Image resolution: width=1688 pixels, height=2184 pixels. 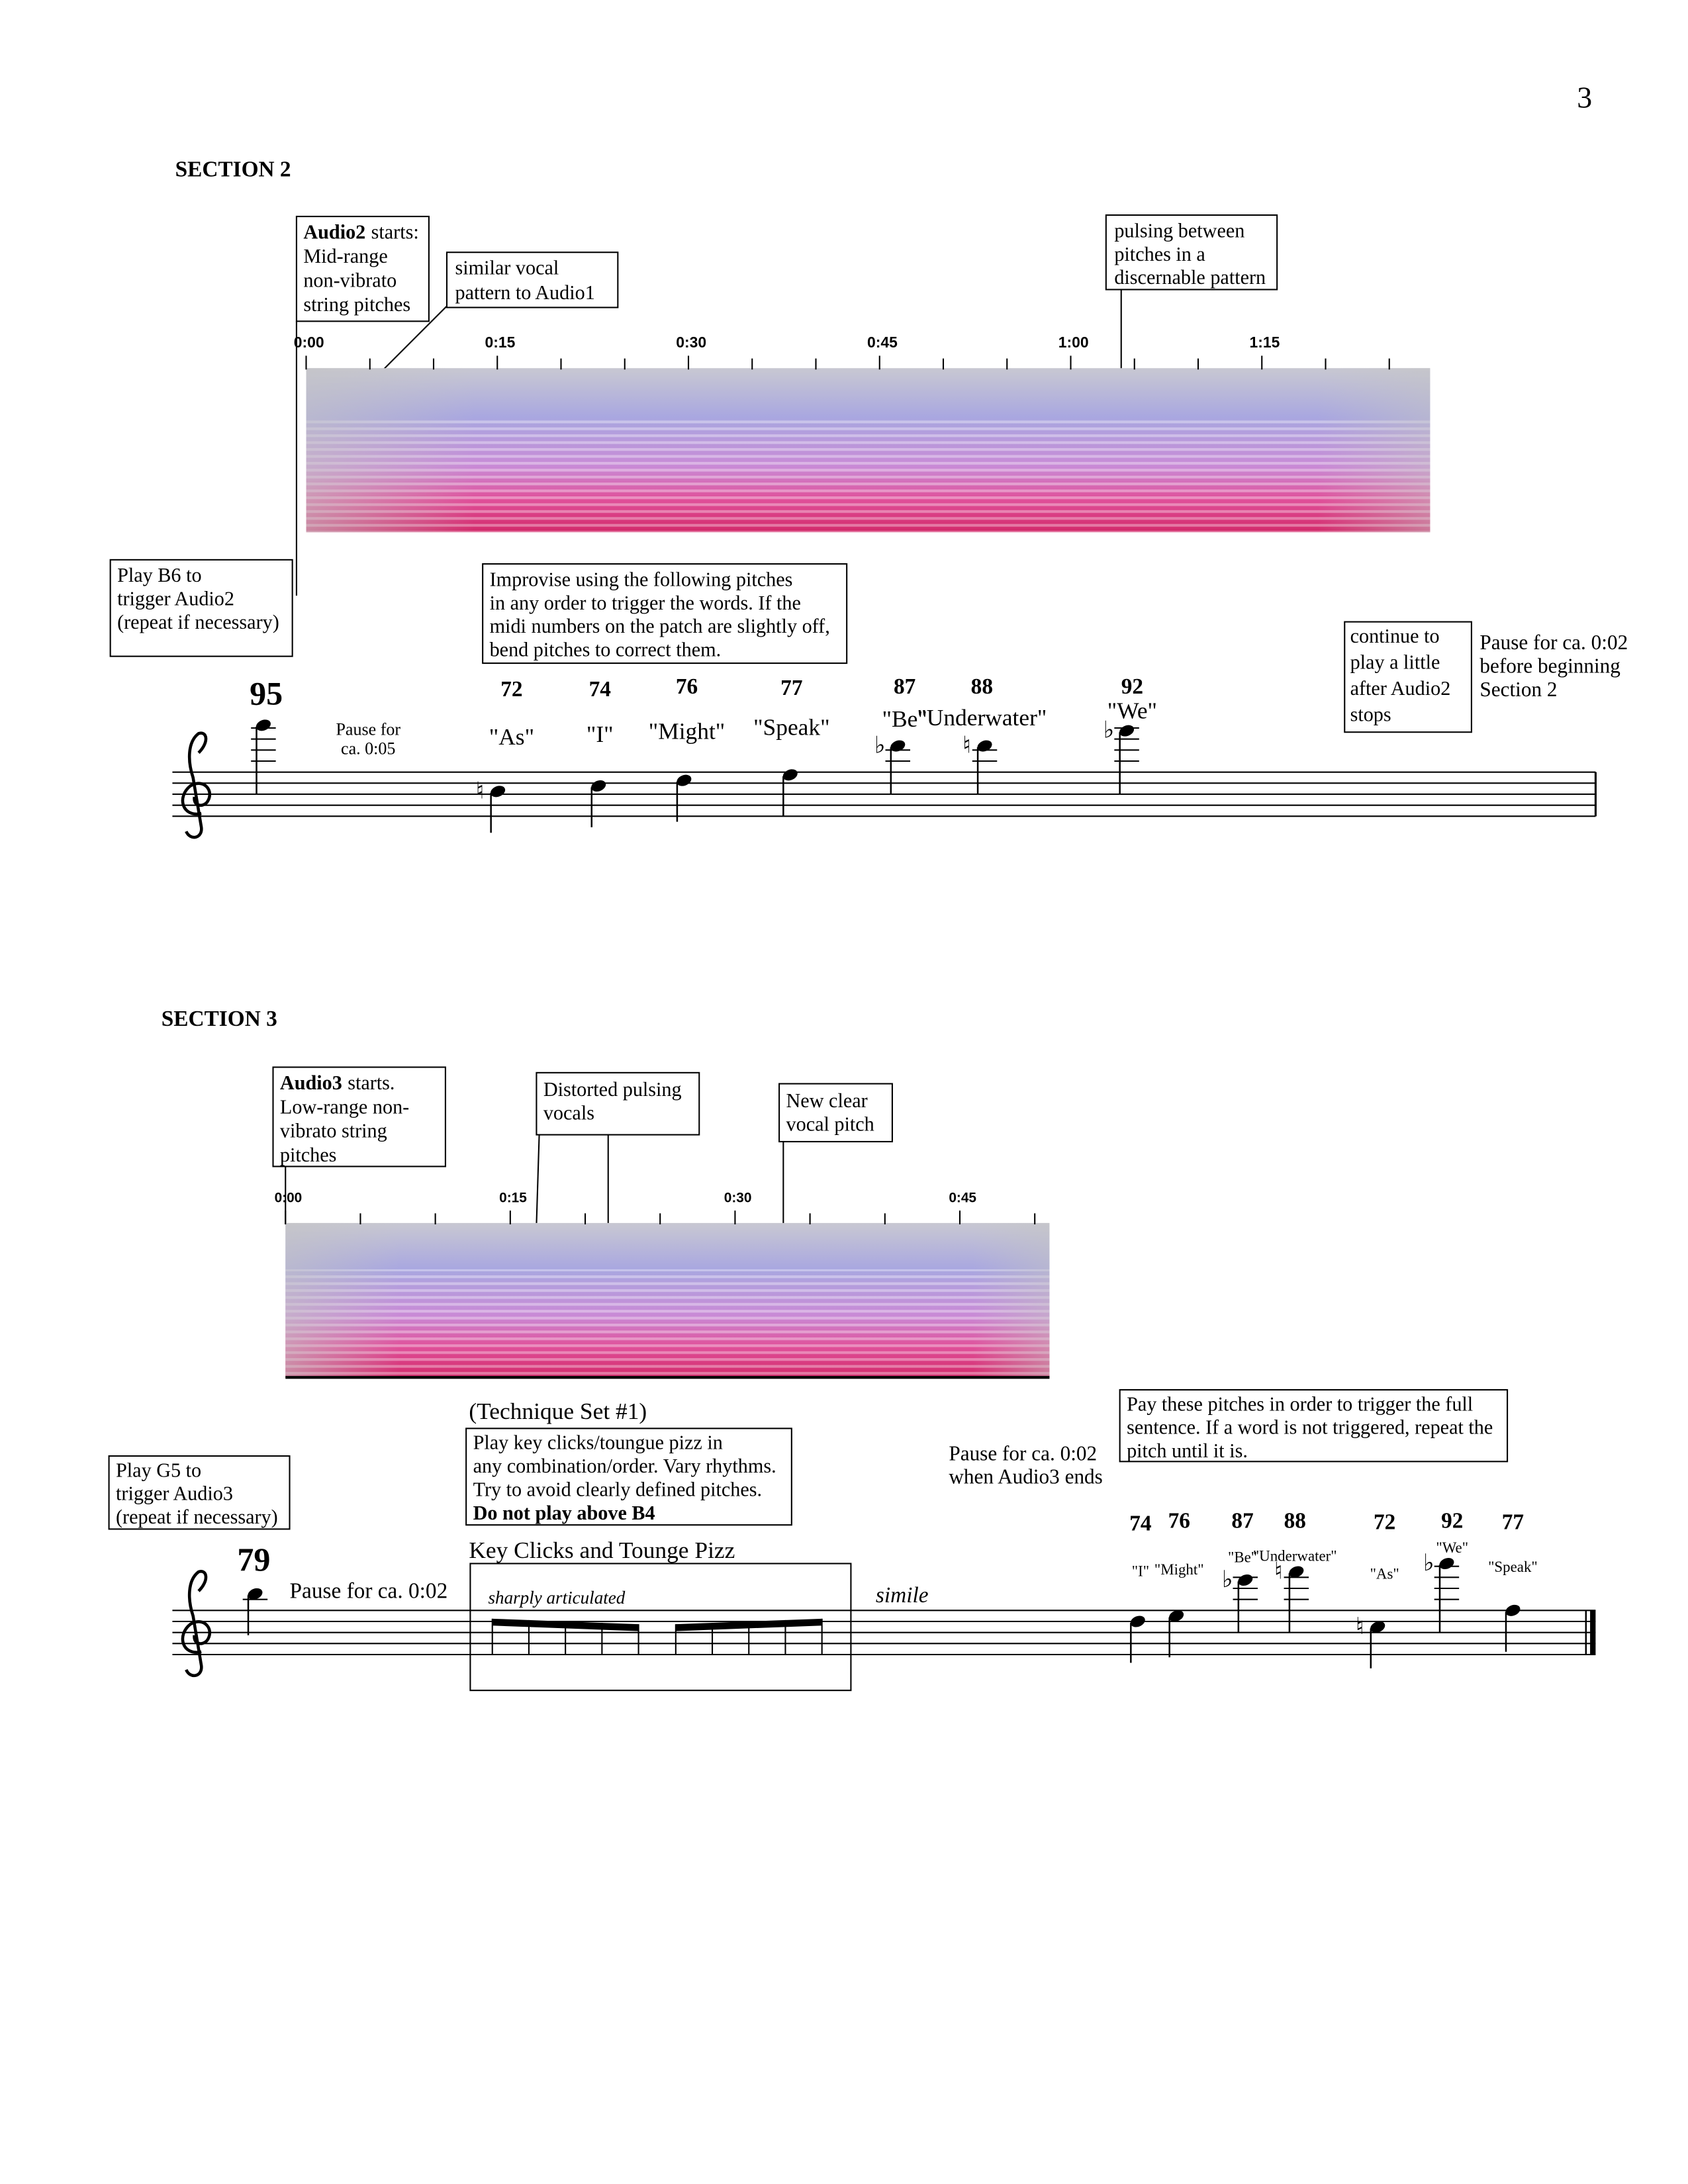 What do you see at coordinates (196, 1624) in the screenshot?
I see `treble-clef` at bounding box center [196, 1624].